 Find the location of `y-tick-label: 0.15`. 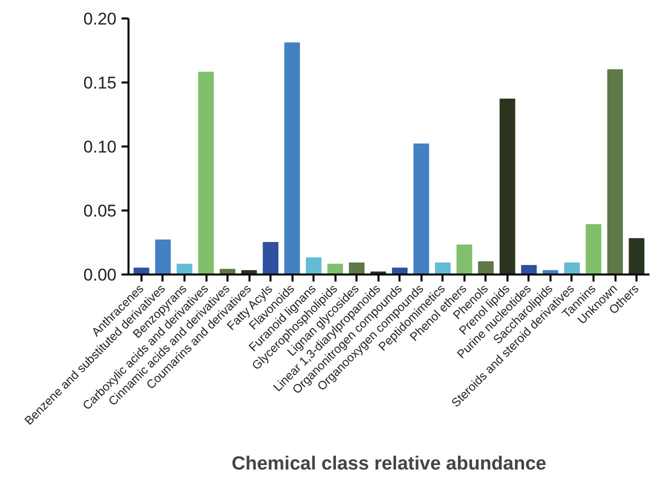

y-tick-label: 0.15 is located at coordinates (100, 83).